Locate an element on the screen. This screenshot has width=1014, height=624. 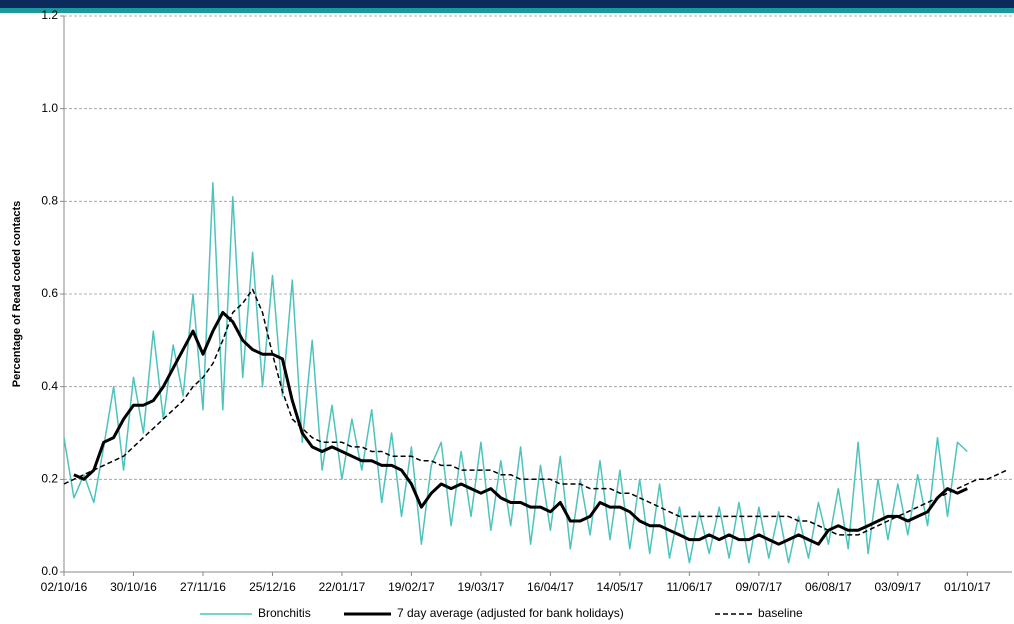
x-tick-label: 25/12/16 is located at coordinates (272, 587).